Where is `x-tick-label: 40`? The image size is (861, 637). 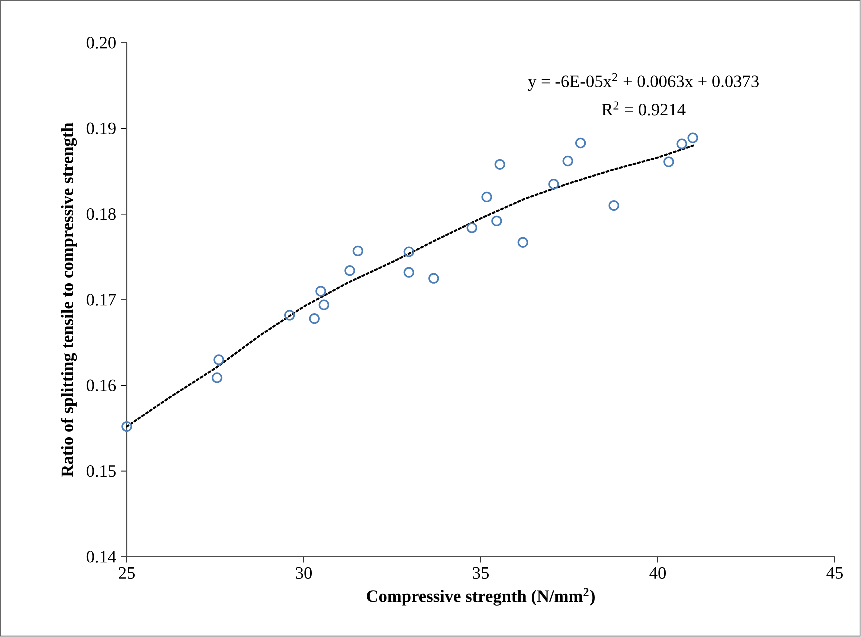 x-tick-label: 40 is located at coordinates (658, 573).